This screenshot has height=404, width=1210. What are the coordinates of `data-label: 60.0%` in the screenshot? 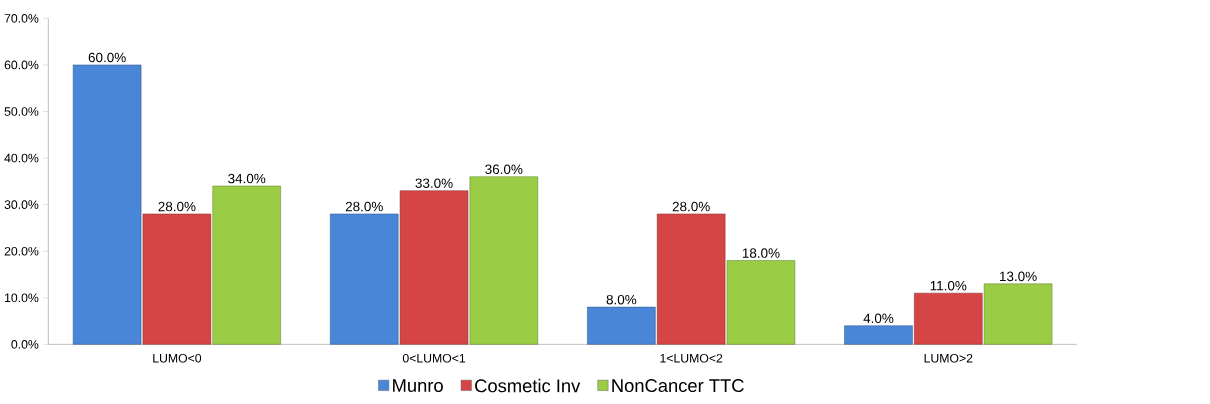 It's located at (107, 57).